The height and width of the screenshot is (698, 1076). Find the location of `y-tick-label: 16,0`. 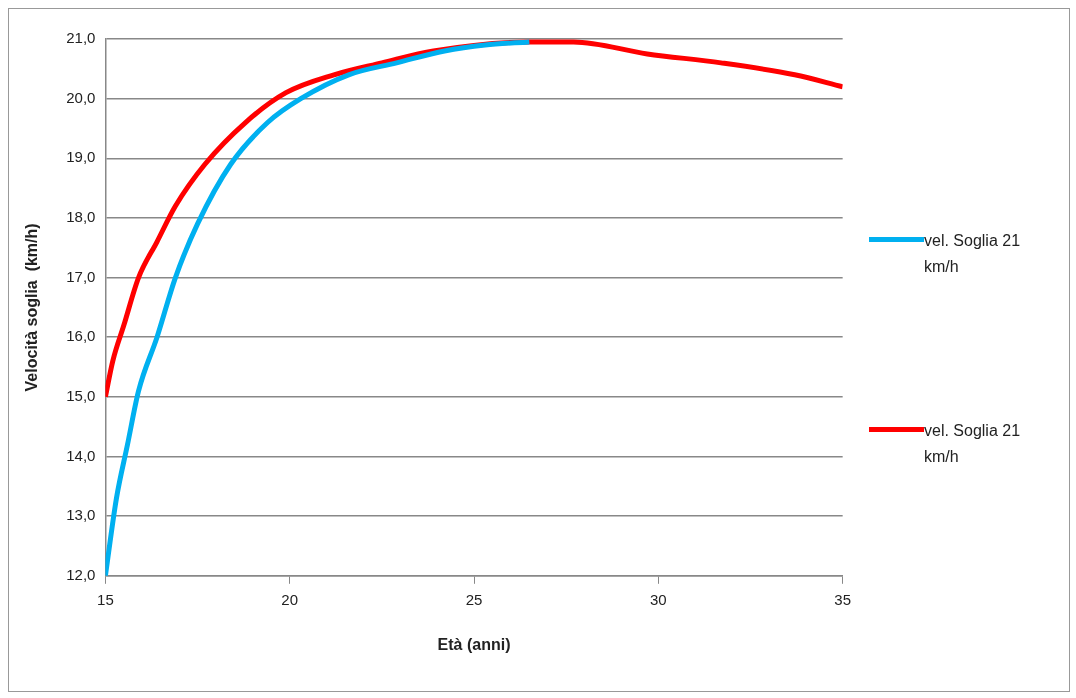

y-tick-label: 16,0 is located at coordinates (81, 336).